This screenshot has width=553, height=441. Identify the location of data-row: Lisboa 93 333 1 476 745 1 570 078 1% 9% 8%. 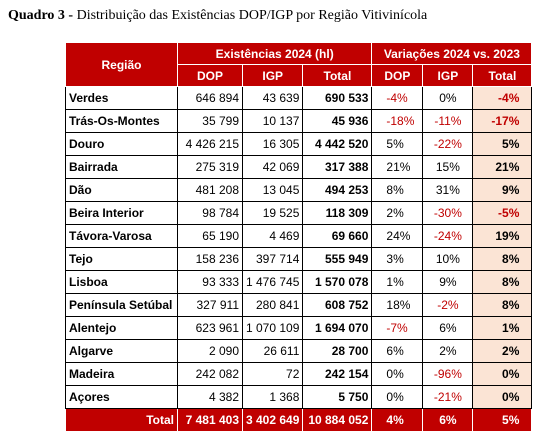
(299, 282).